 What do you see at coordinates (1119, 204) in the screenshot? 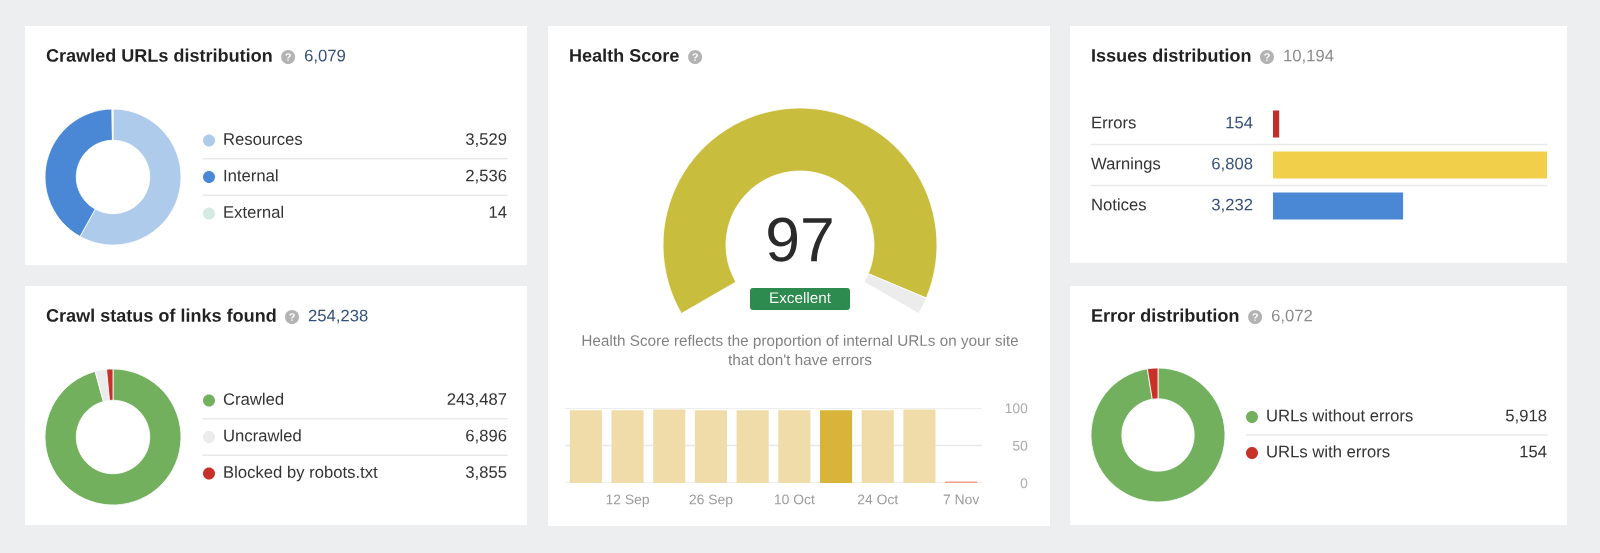
I see `y-tick-label: Notices` at bounding box center [1119, 204].